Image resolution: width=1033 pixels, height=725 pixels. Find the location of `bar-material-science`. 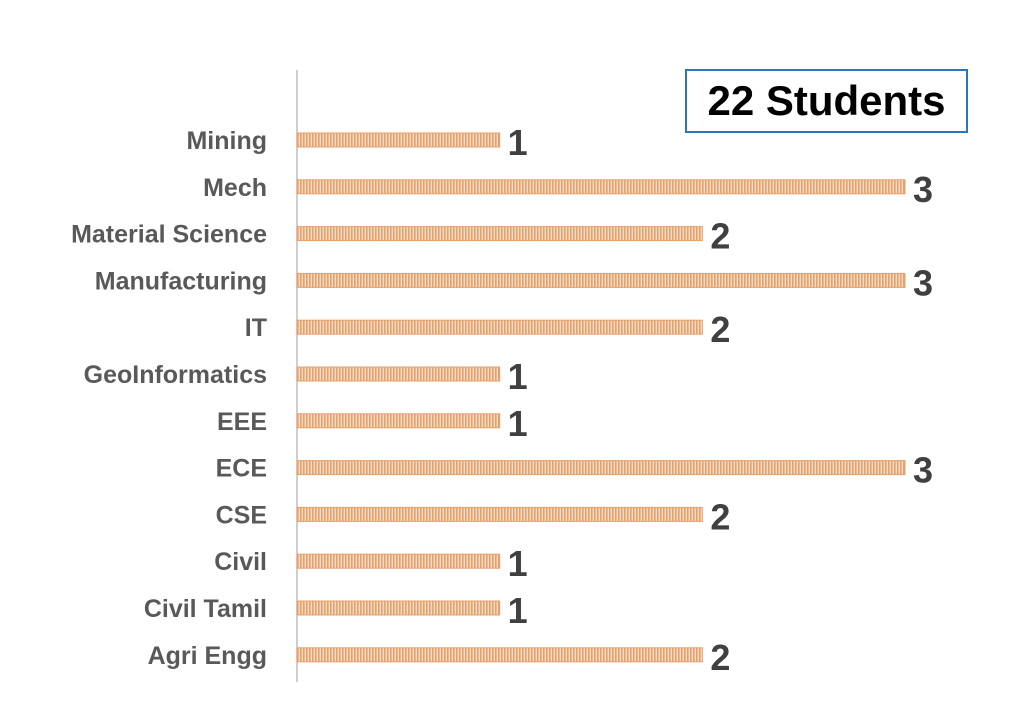

bar-material-science is located at coordinates (499, 234).